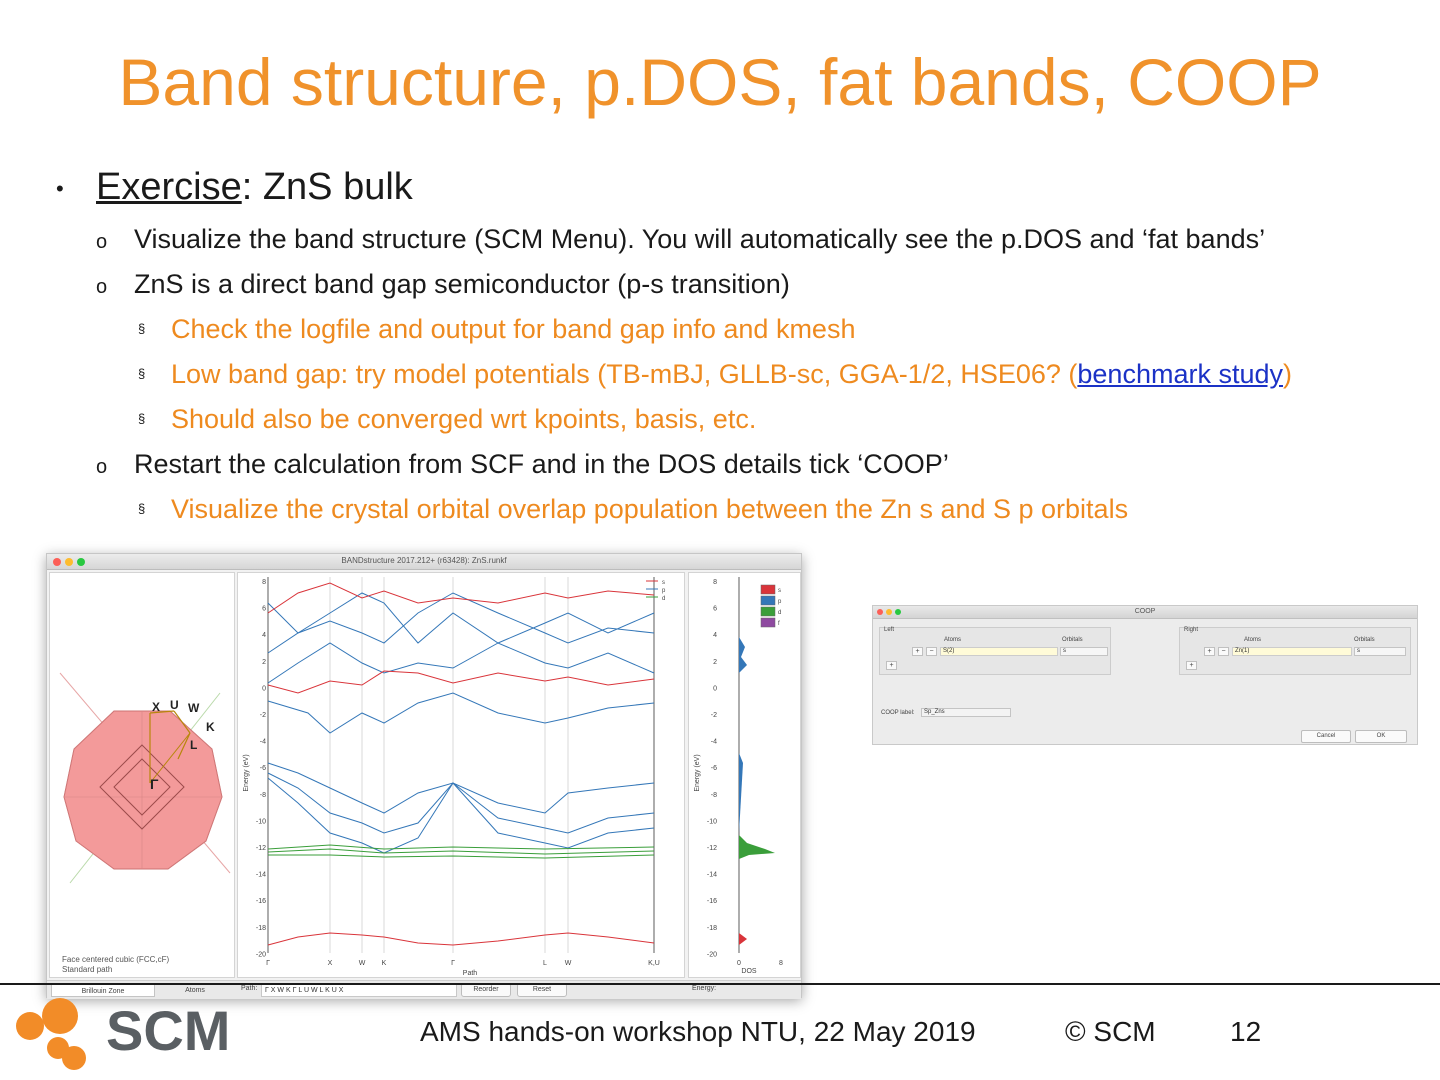 This screenshot has width=1440, height=1080. What do you see at coordinates (1084, 651) in the screenshot?
I see `left-orbital-select: s` at bounding box center [1084, 651].